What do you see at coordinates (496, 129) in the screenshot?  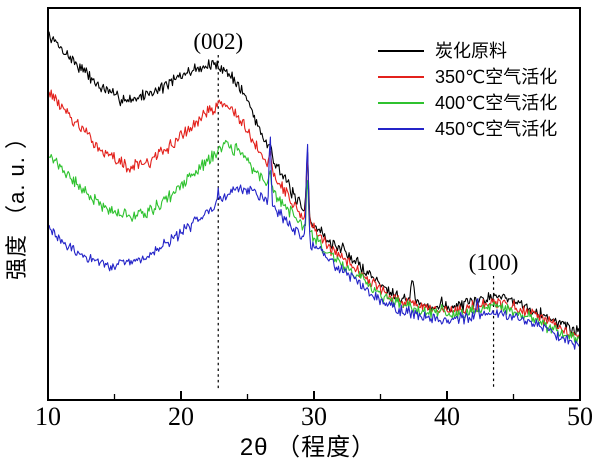 I see `legend-label: 450℃空气活化` at bounding box center [496, 129].